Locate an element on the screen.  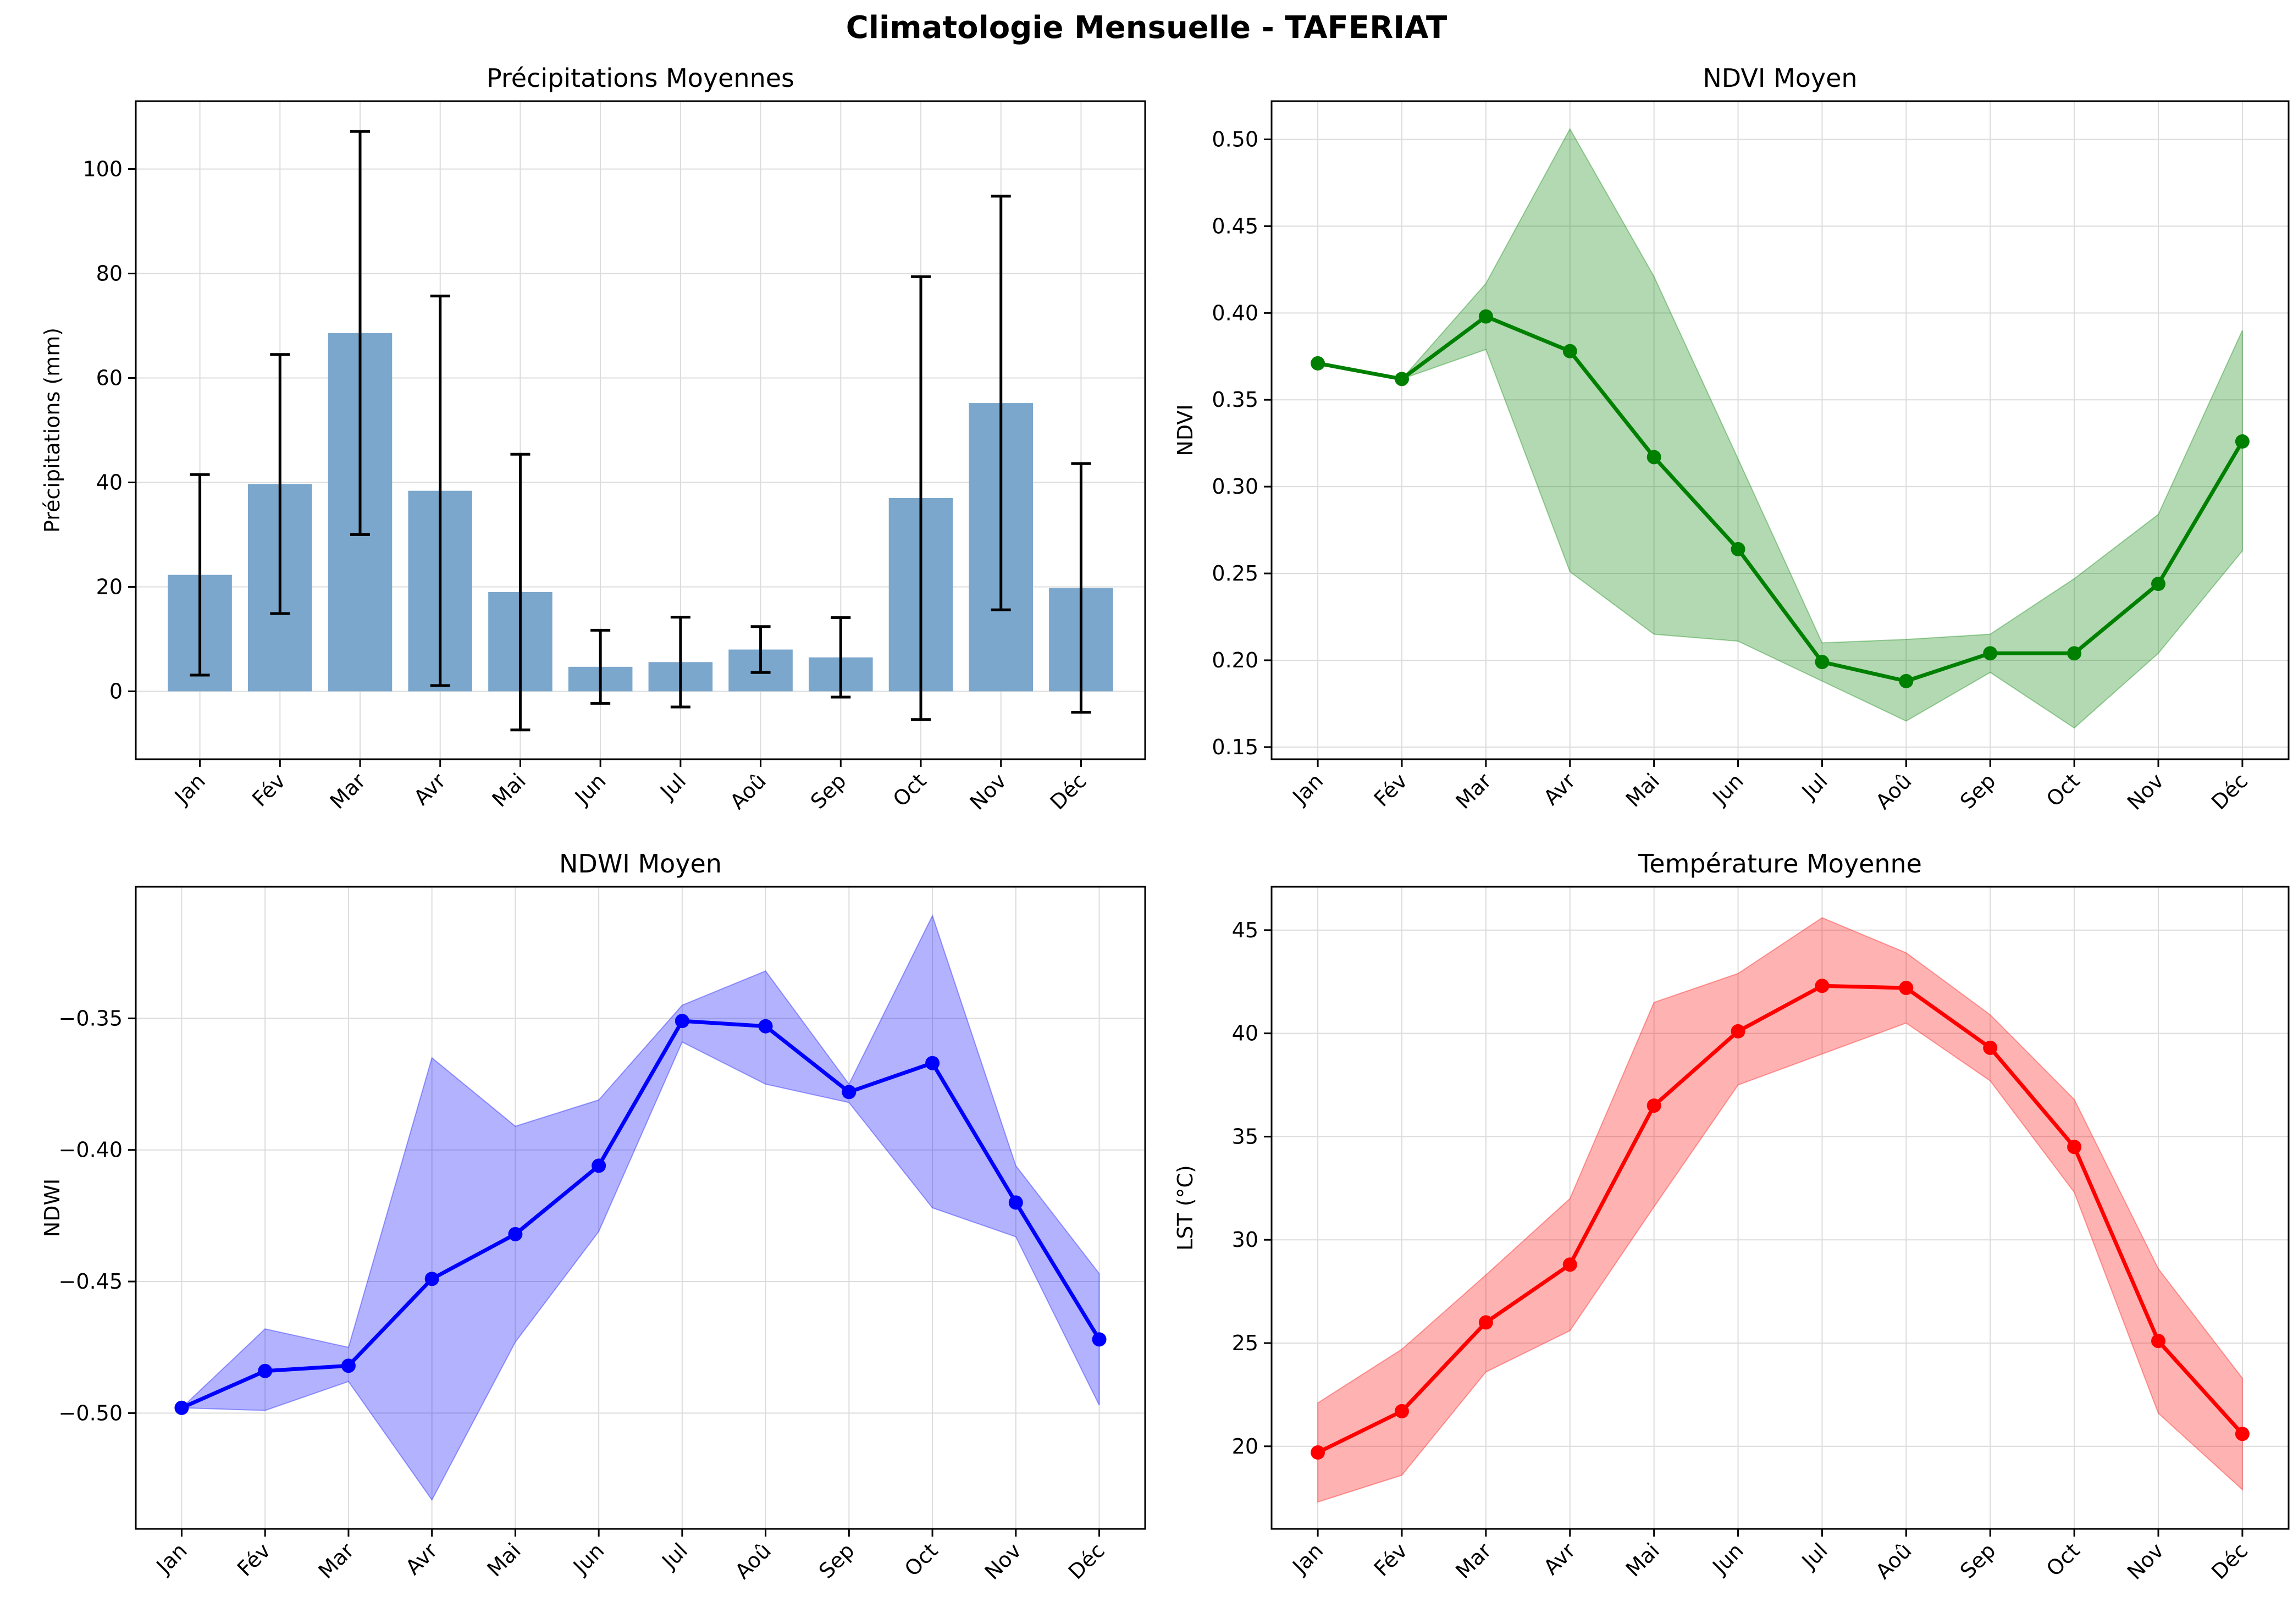
y-tick-label: 0.45 is located at coordinates (1235, 226).